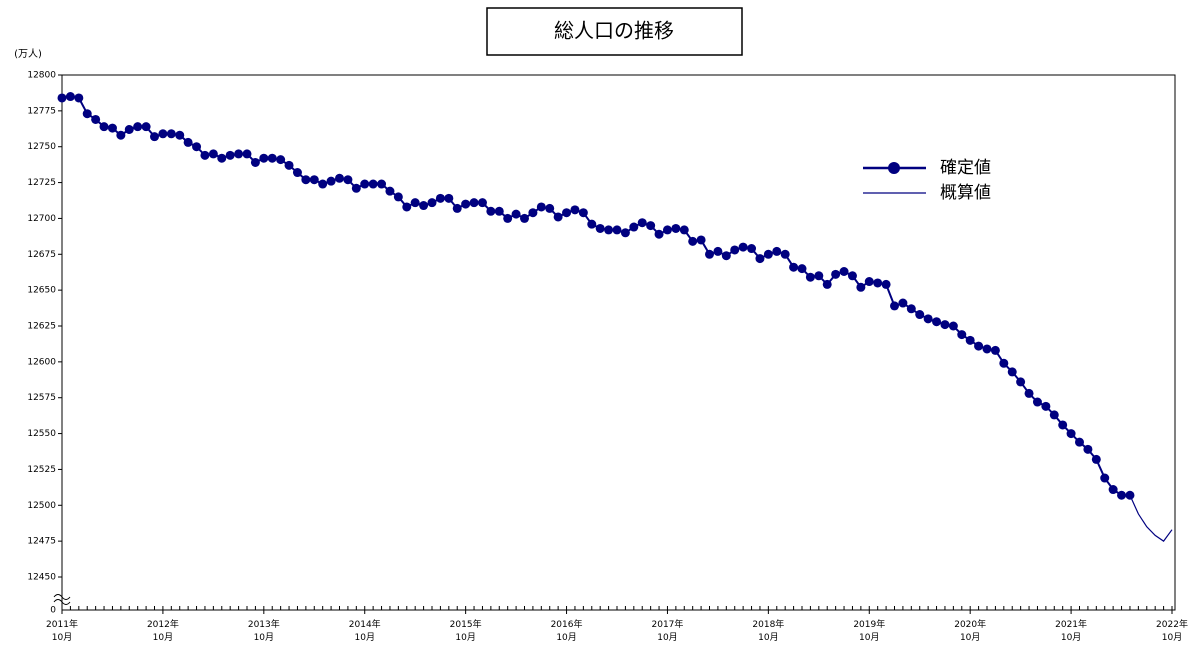 Image resolution: width=1200 pixels, height=658 pixels. What do you see at coordinates (264, 630) in the screenshot?
I see `x-tick-label: 2013年 10月` at bounding box center [264, 630].